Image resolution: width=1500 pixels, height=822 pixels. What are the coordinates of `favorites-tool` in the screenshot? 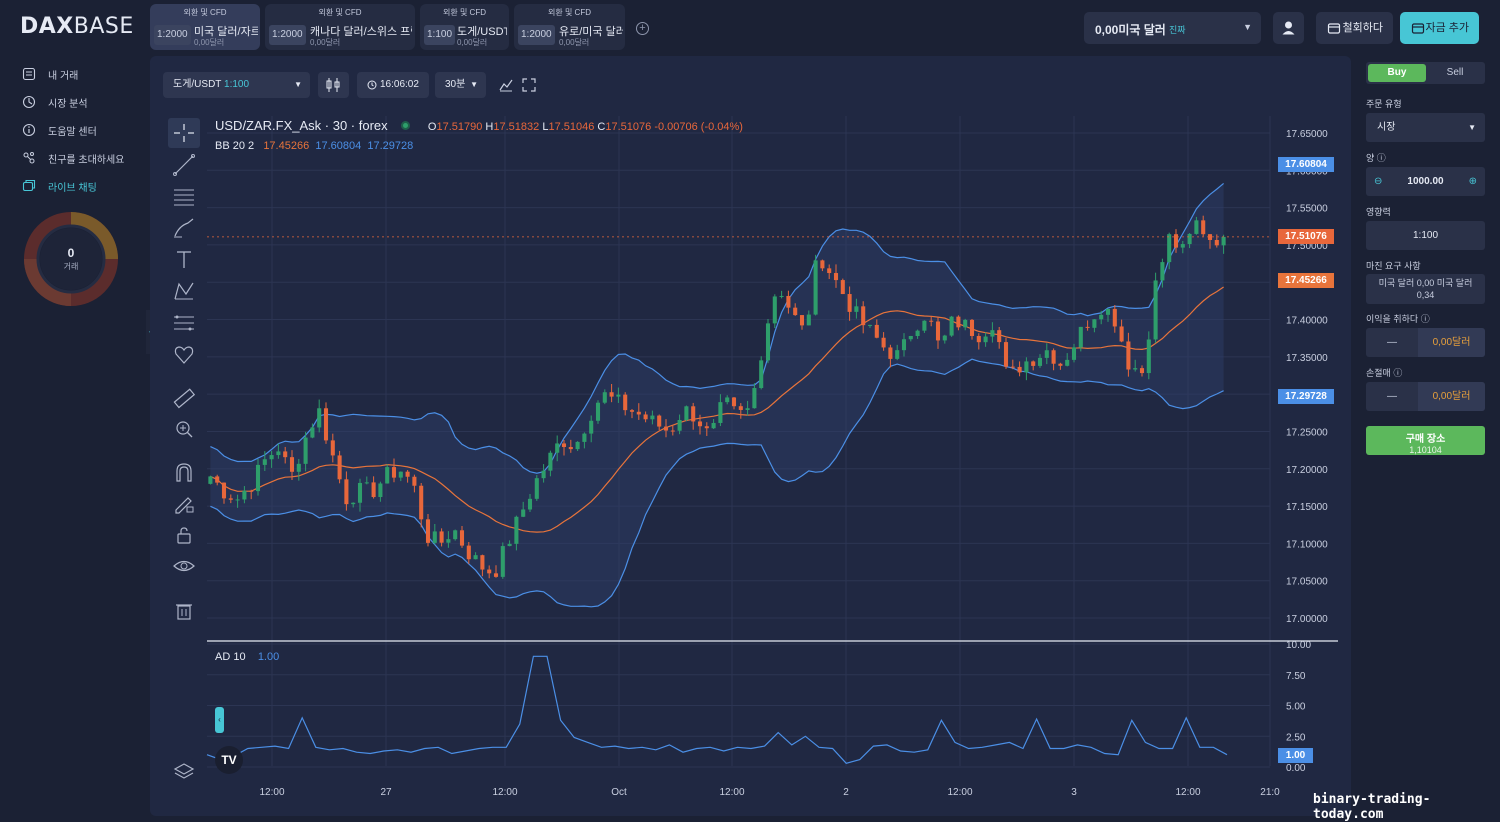 It's located at (184, 354).